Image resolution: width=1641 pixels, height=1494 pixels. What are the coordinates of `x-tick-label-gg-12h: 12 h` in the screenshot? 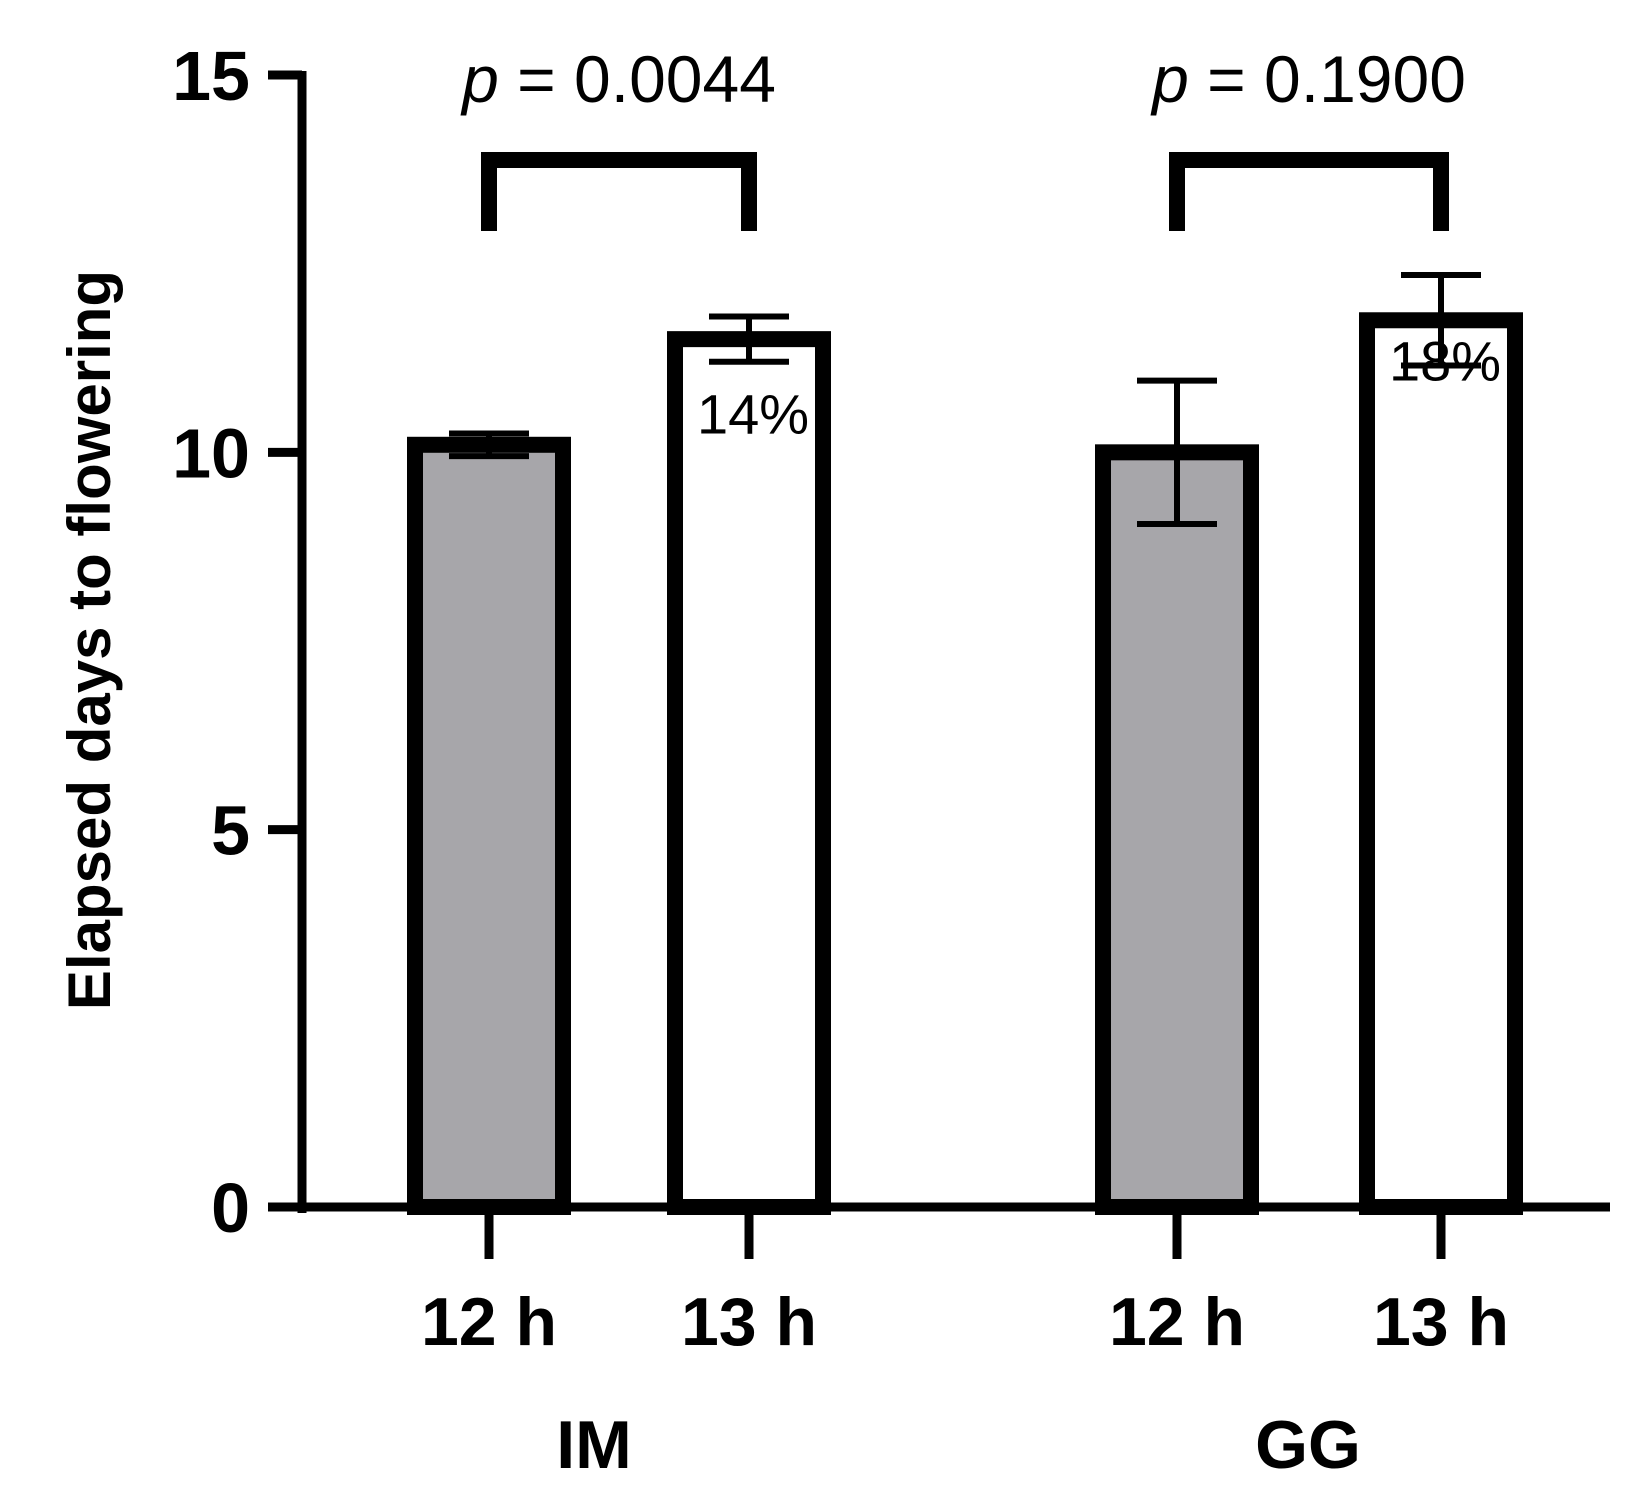 It's located at (1177, 1322).